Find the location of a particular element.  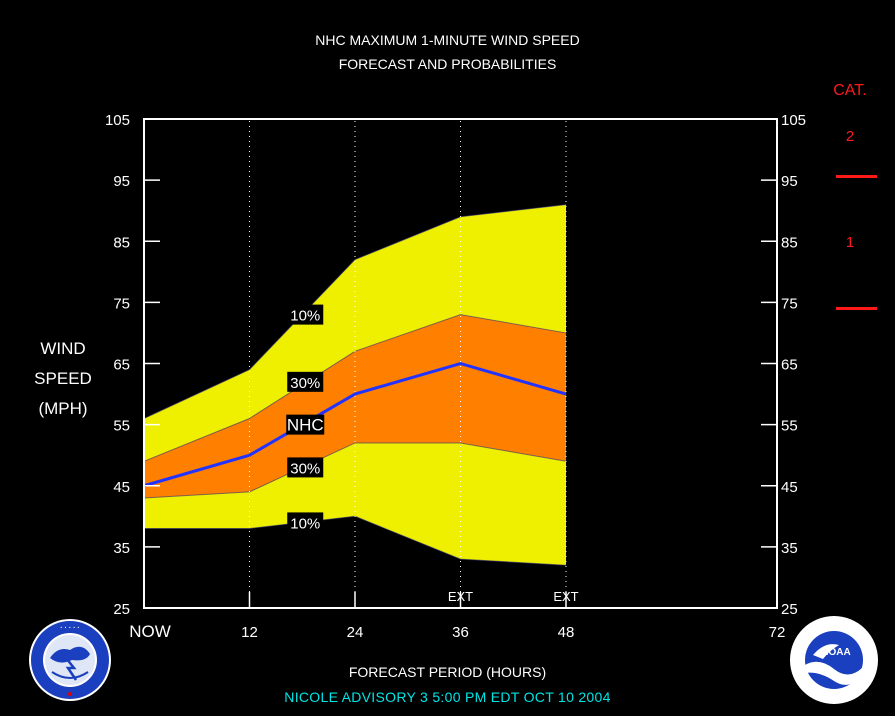

nws-logo-icon: · · · · · is located at coordinates (70, 660).